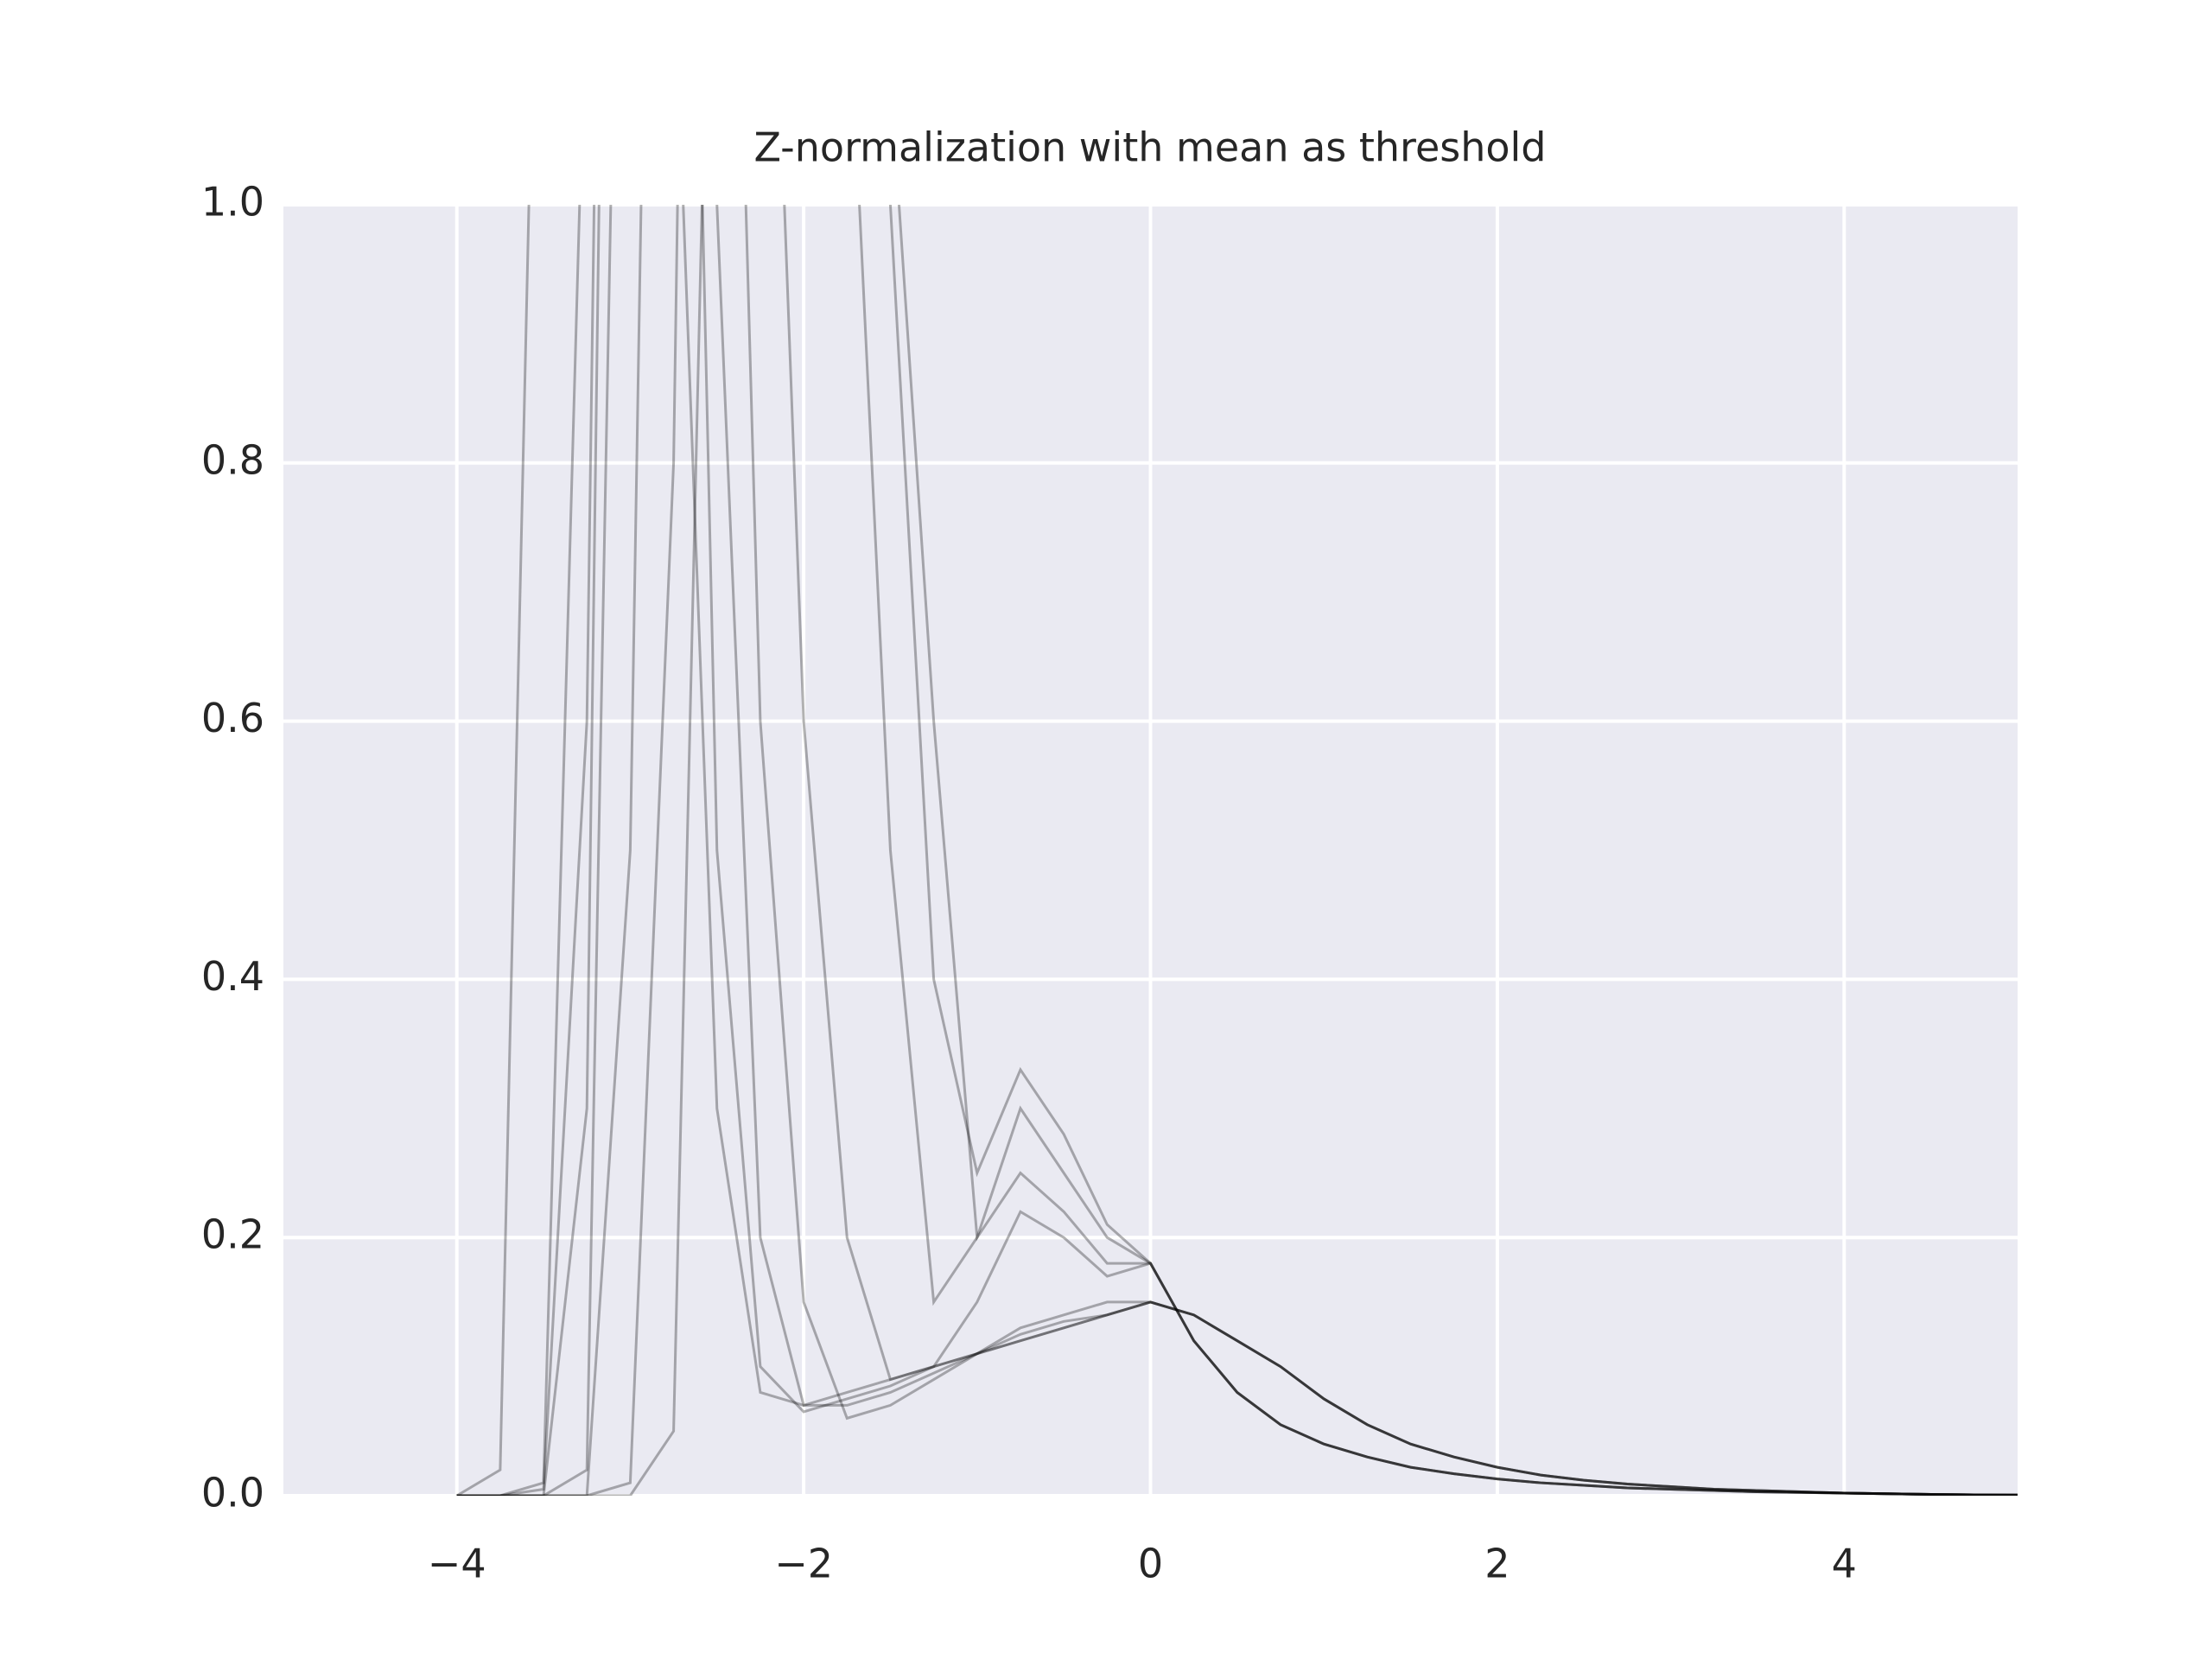 The image size is (2212, 1659). I want to click on y-tick-label: 1.0, so click(232, 202).